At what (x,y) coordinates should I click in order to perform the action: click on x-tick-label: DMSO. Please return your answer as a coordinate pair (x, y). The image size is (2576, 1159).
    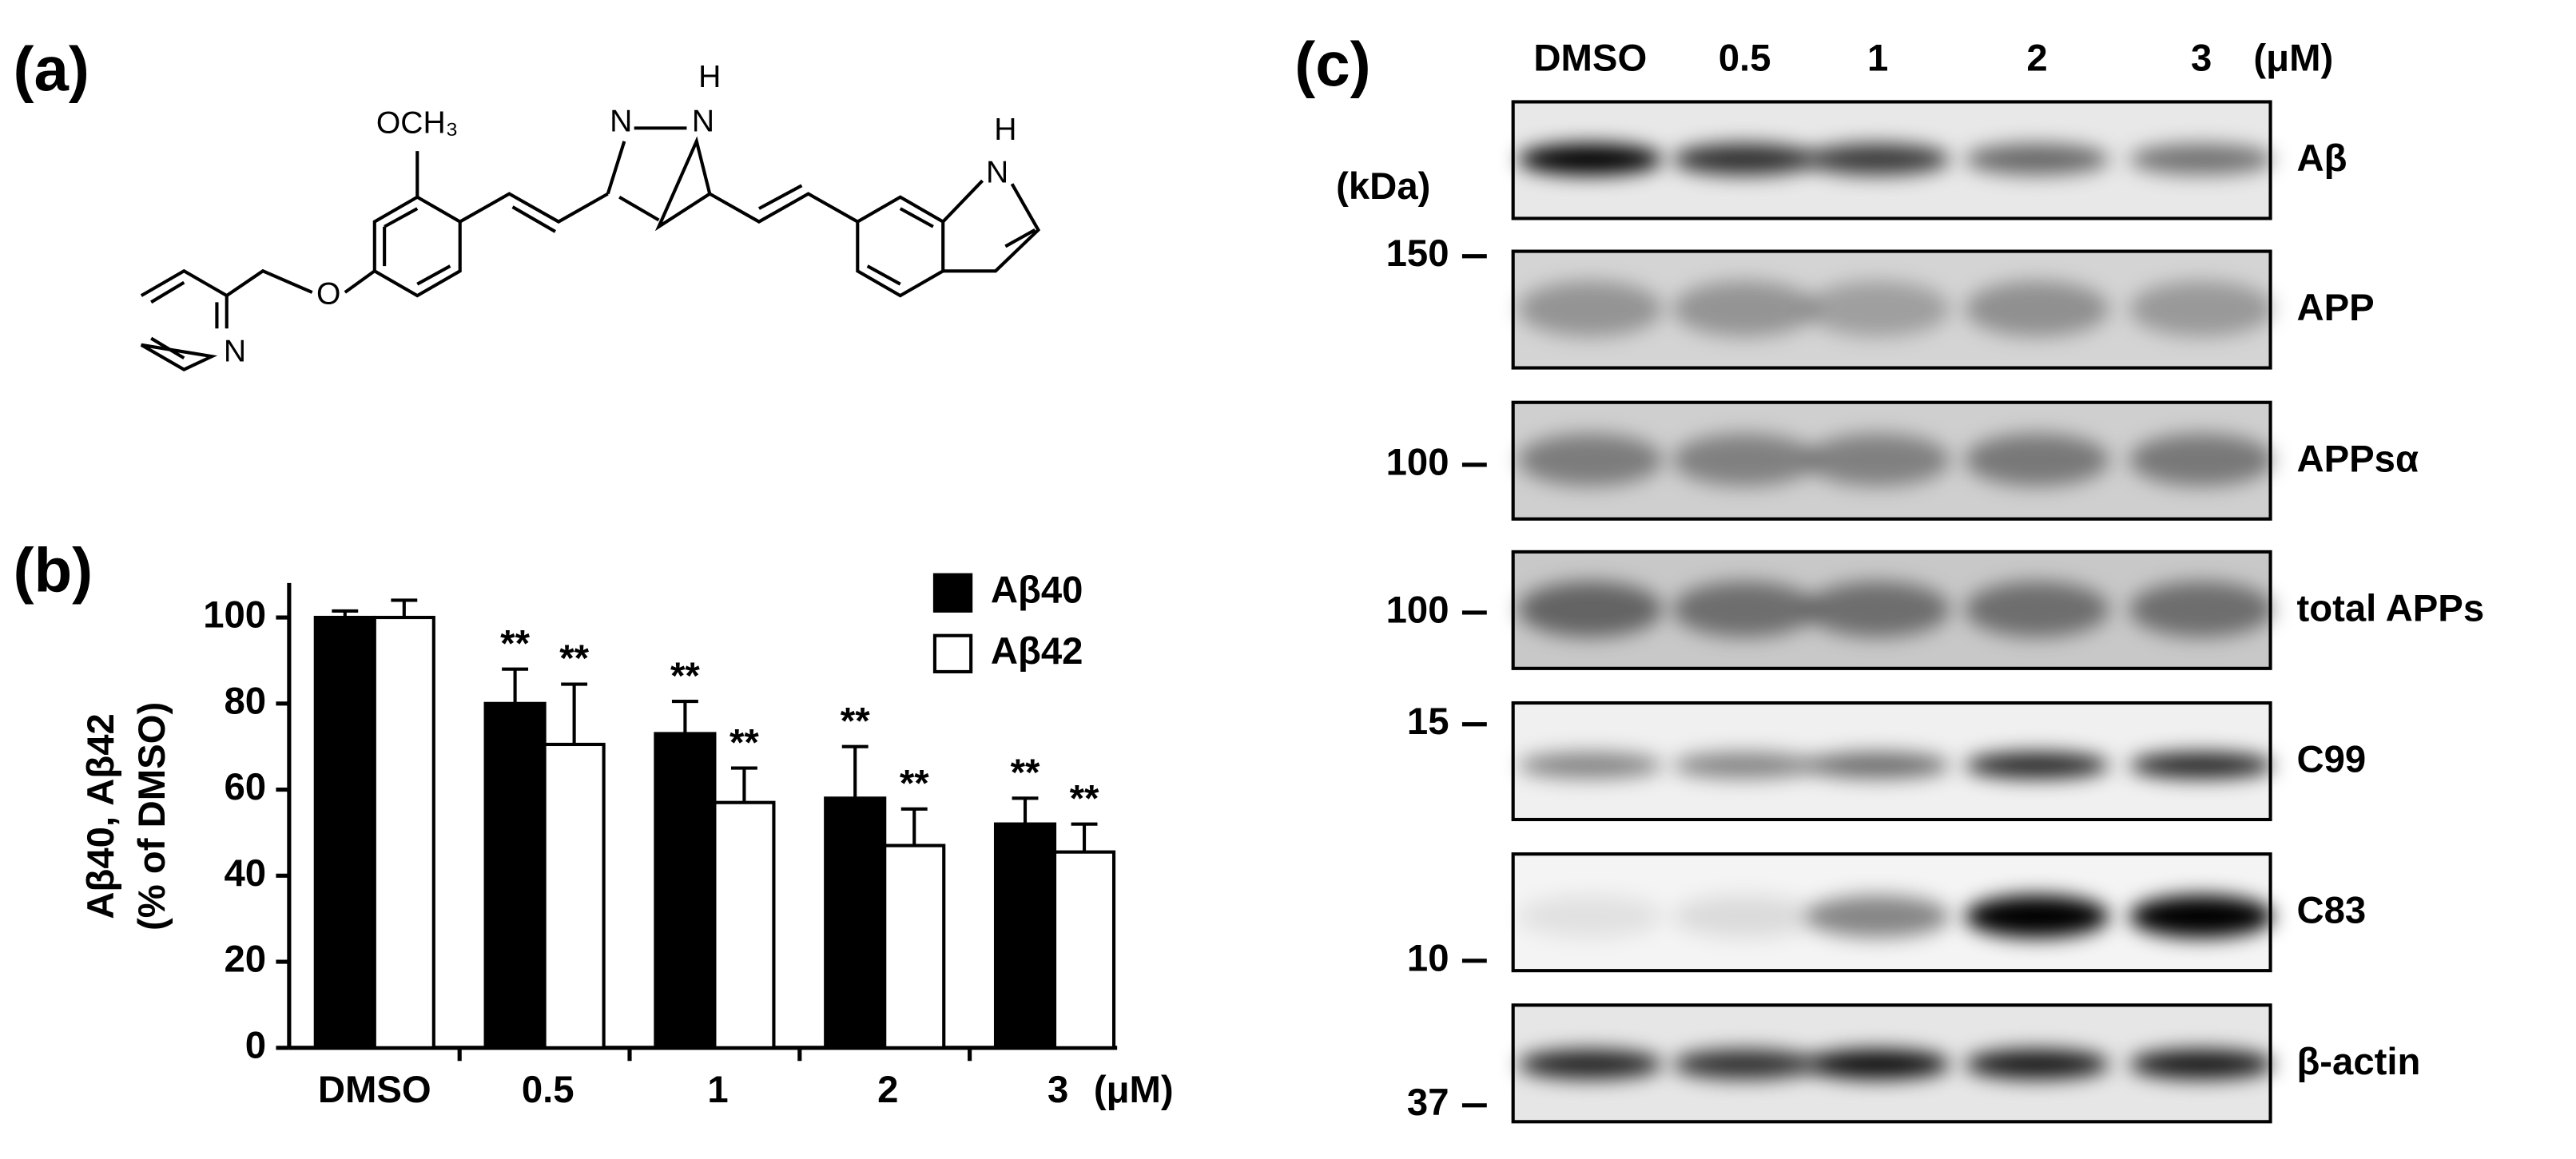
    Looking at the image, I should click on (374, 1090).